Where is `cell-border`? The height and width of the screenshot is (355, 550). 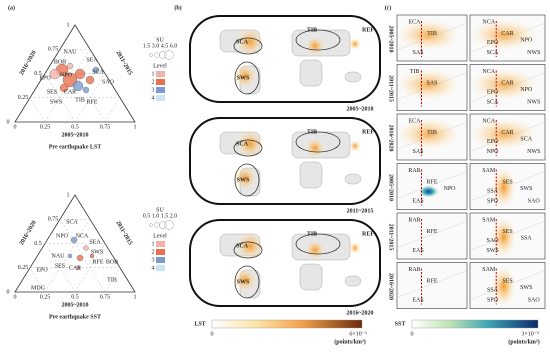 cell-border is located at coordinates (432, 284).